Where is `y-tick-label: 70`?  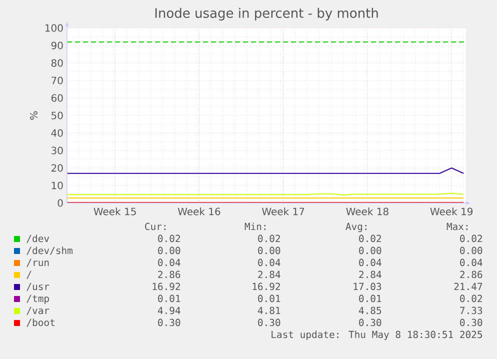
y-tick-label: 70 is located at coordinates (57, 80).